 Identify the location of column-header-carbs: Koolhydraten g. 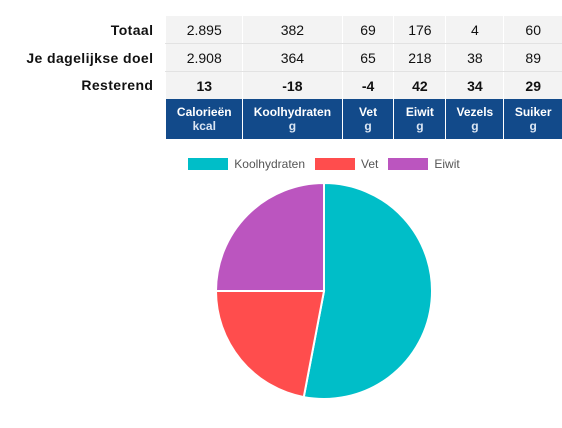
(292, 119).